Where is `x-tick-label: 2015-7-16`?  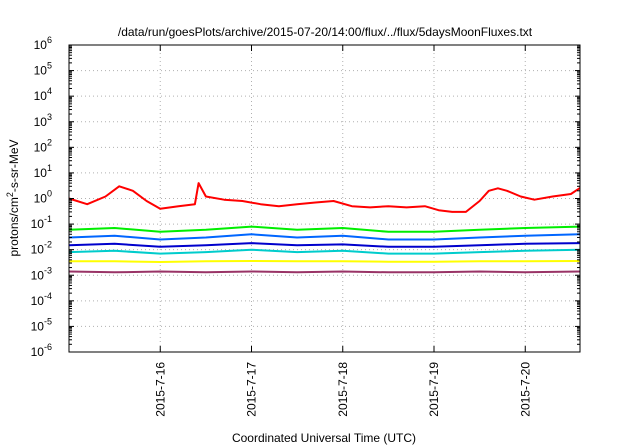
x-tick-label: 2015-7-16 is located at coordinates (160, 389).